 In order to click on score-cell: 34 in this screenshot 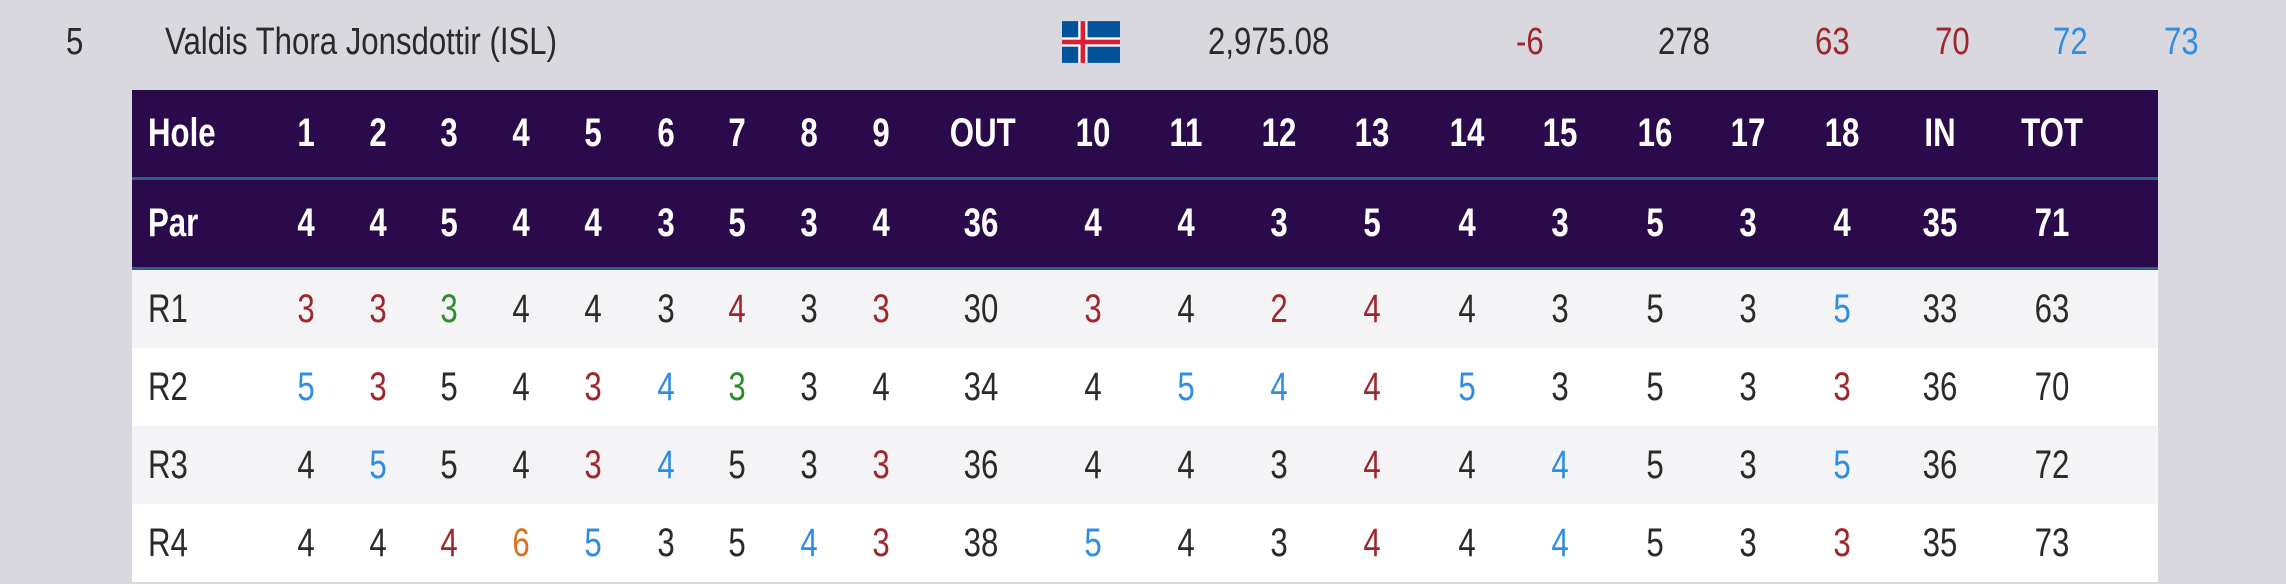, I will do `click(981, 386)`.